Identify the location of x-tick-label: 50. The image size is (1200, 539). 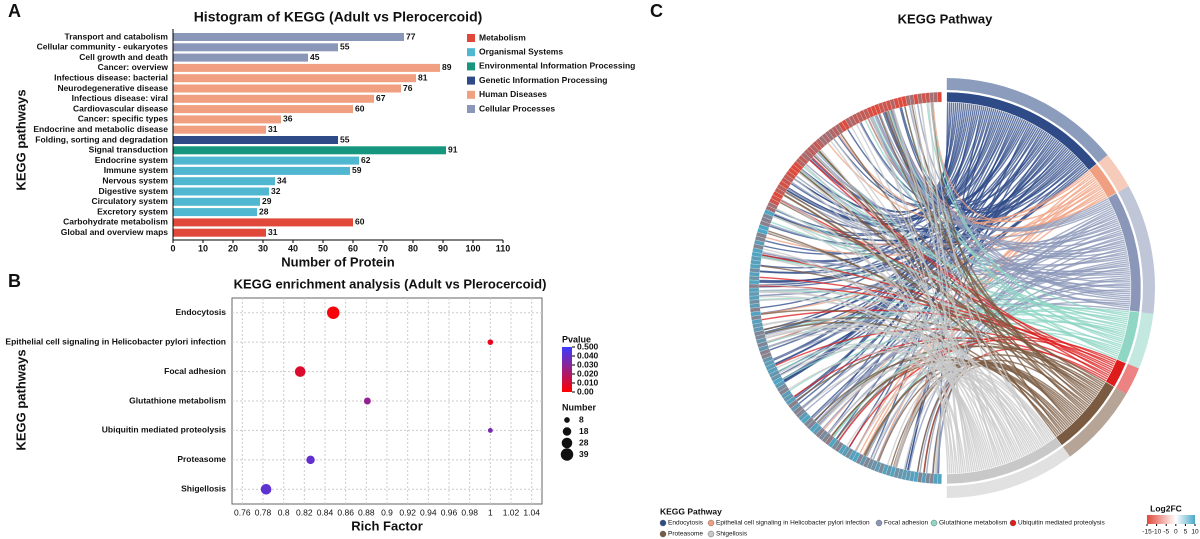
(323, 248).